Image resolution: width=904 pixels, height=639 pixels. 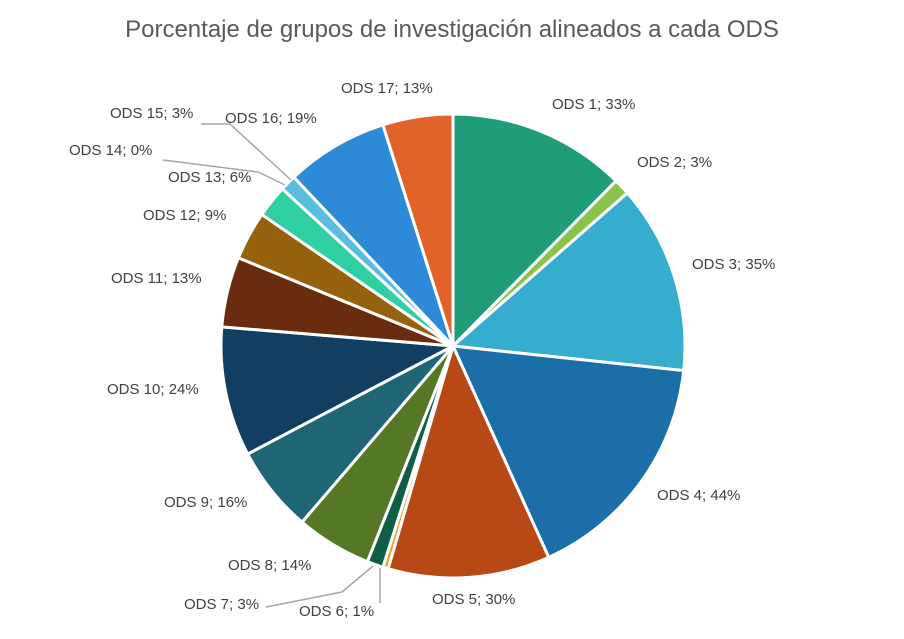 I want to click on data-label-ods-4: ODS 4; 44%, so click(x=698, y=495).